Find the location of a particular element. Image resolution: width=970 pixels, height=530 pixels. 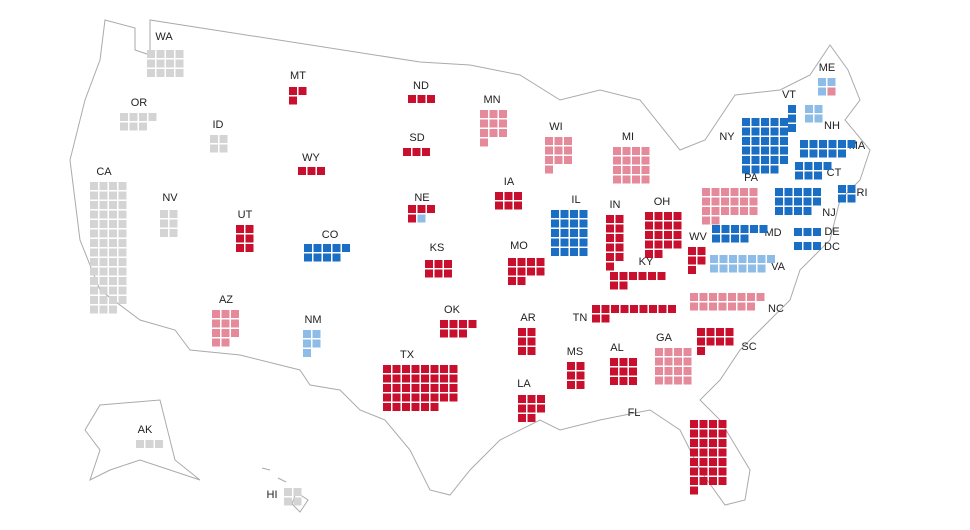

state-label: NE is located at coordinates (421, 198).